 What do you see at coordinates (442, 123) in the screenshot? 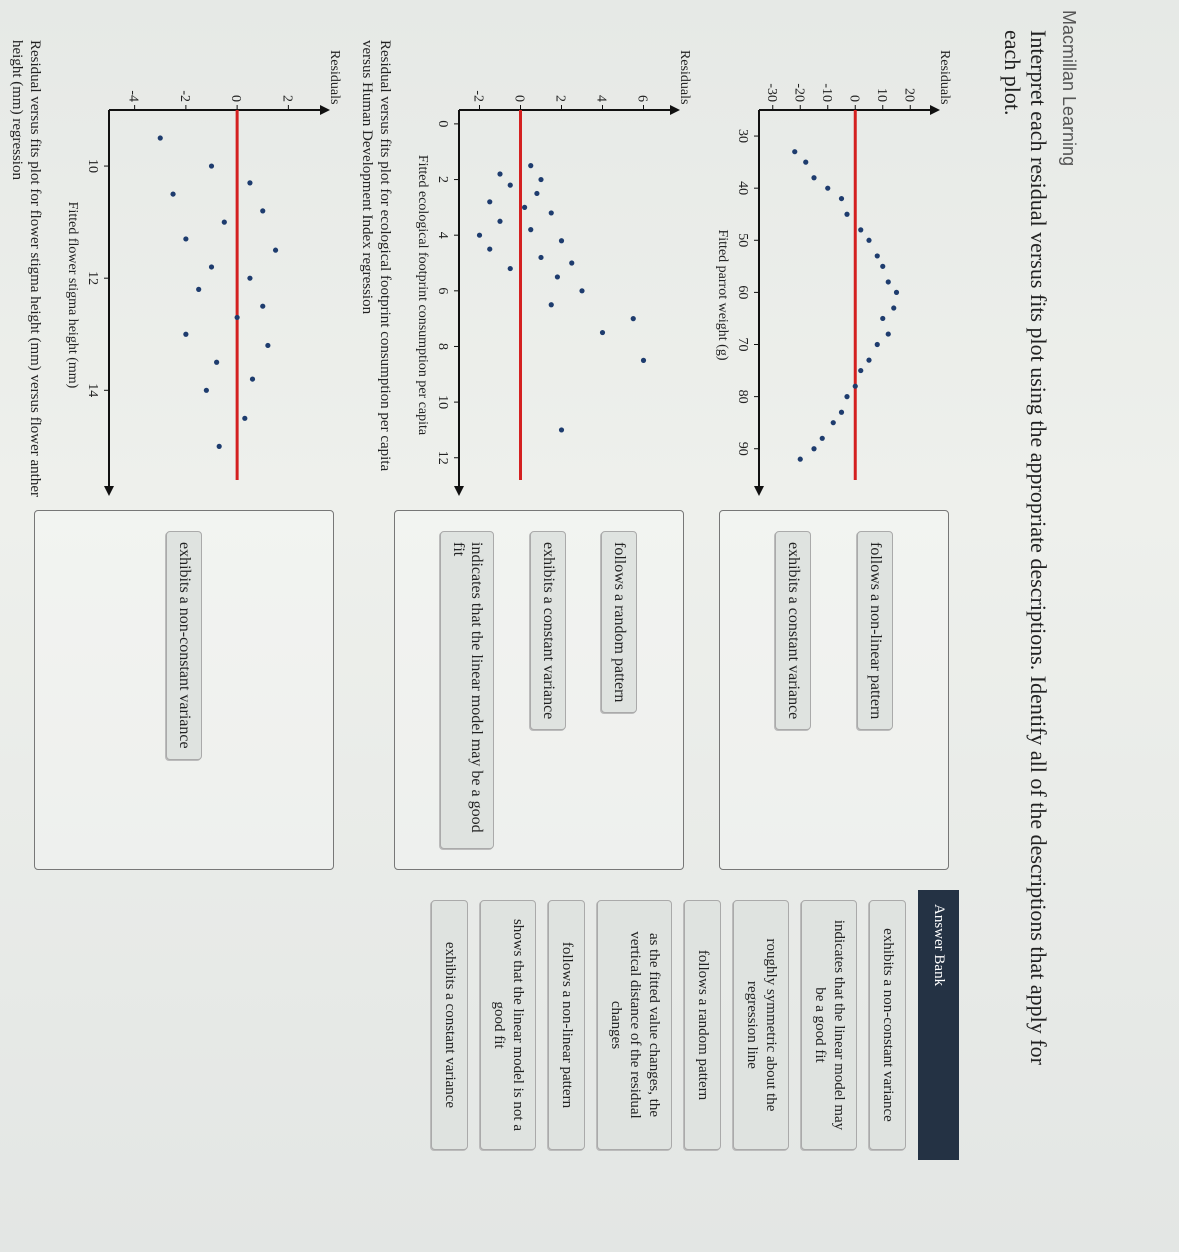
I see `x-tick-label: 0` at bounding box center [442, 123].